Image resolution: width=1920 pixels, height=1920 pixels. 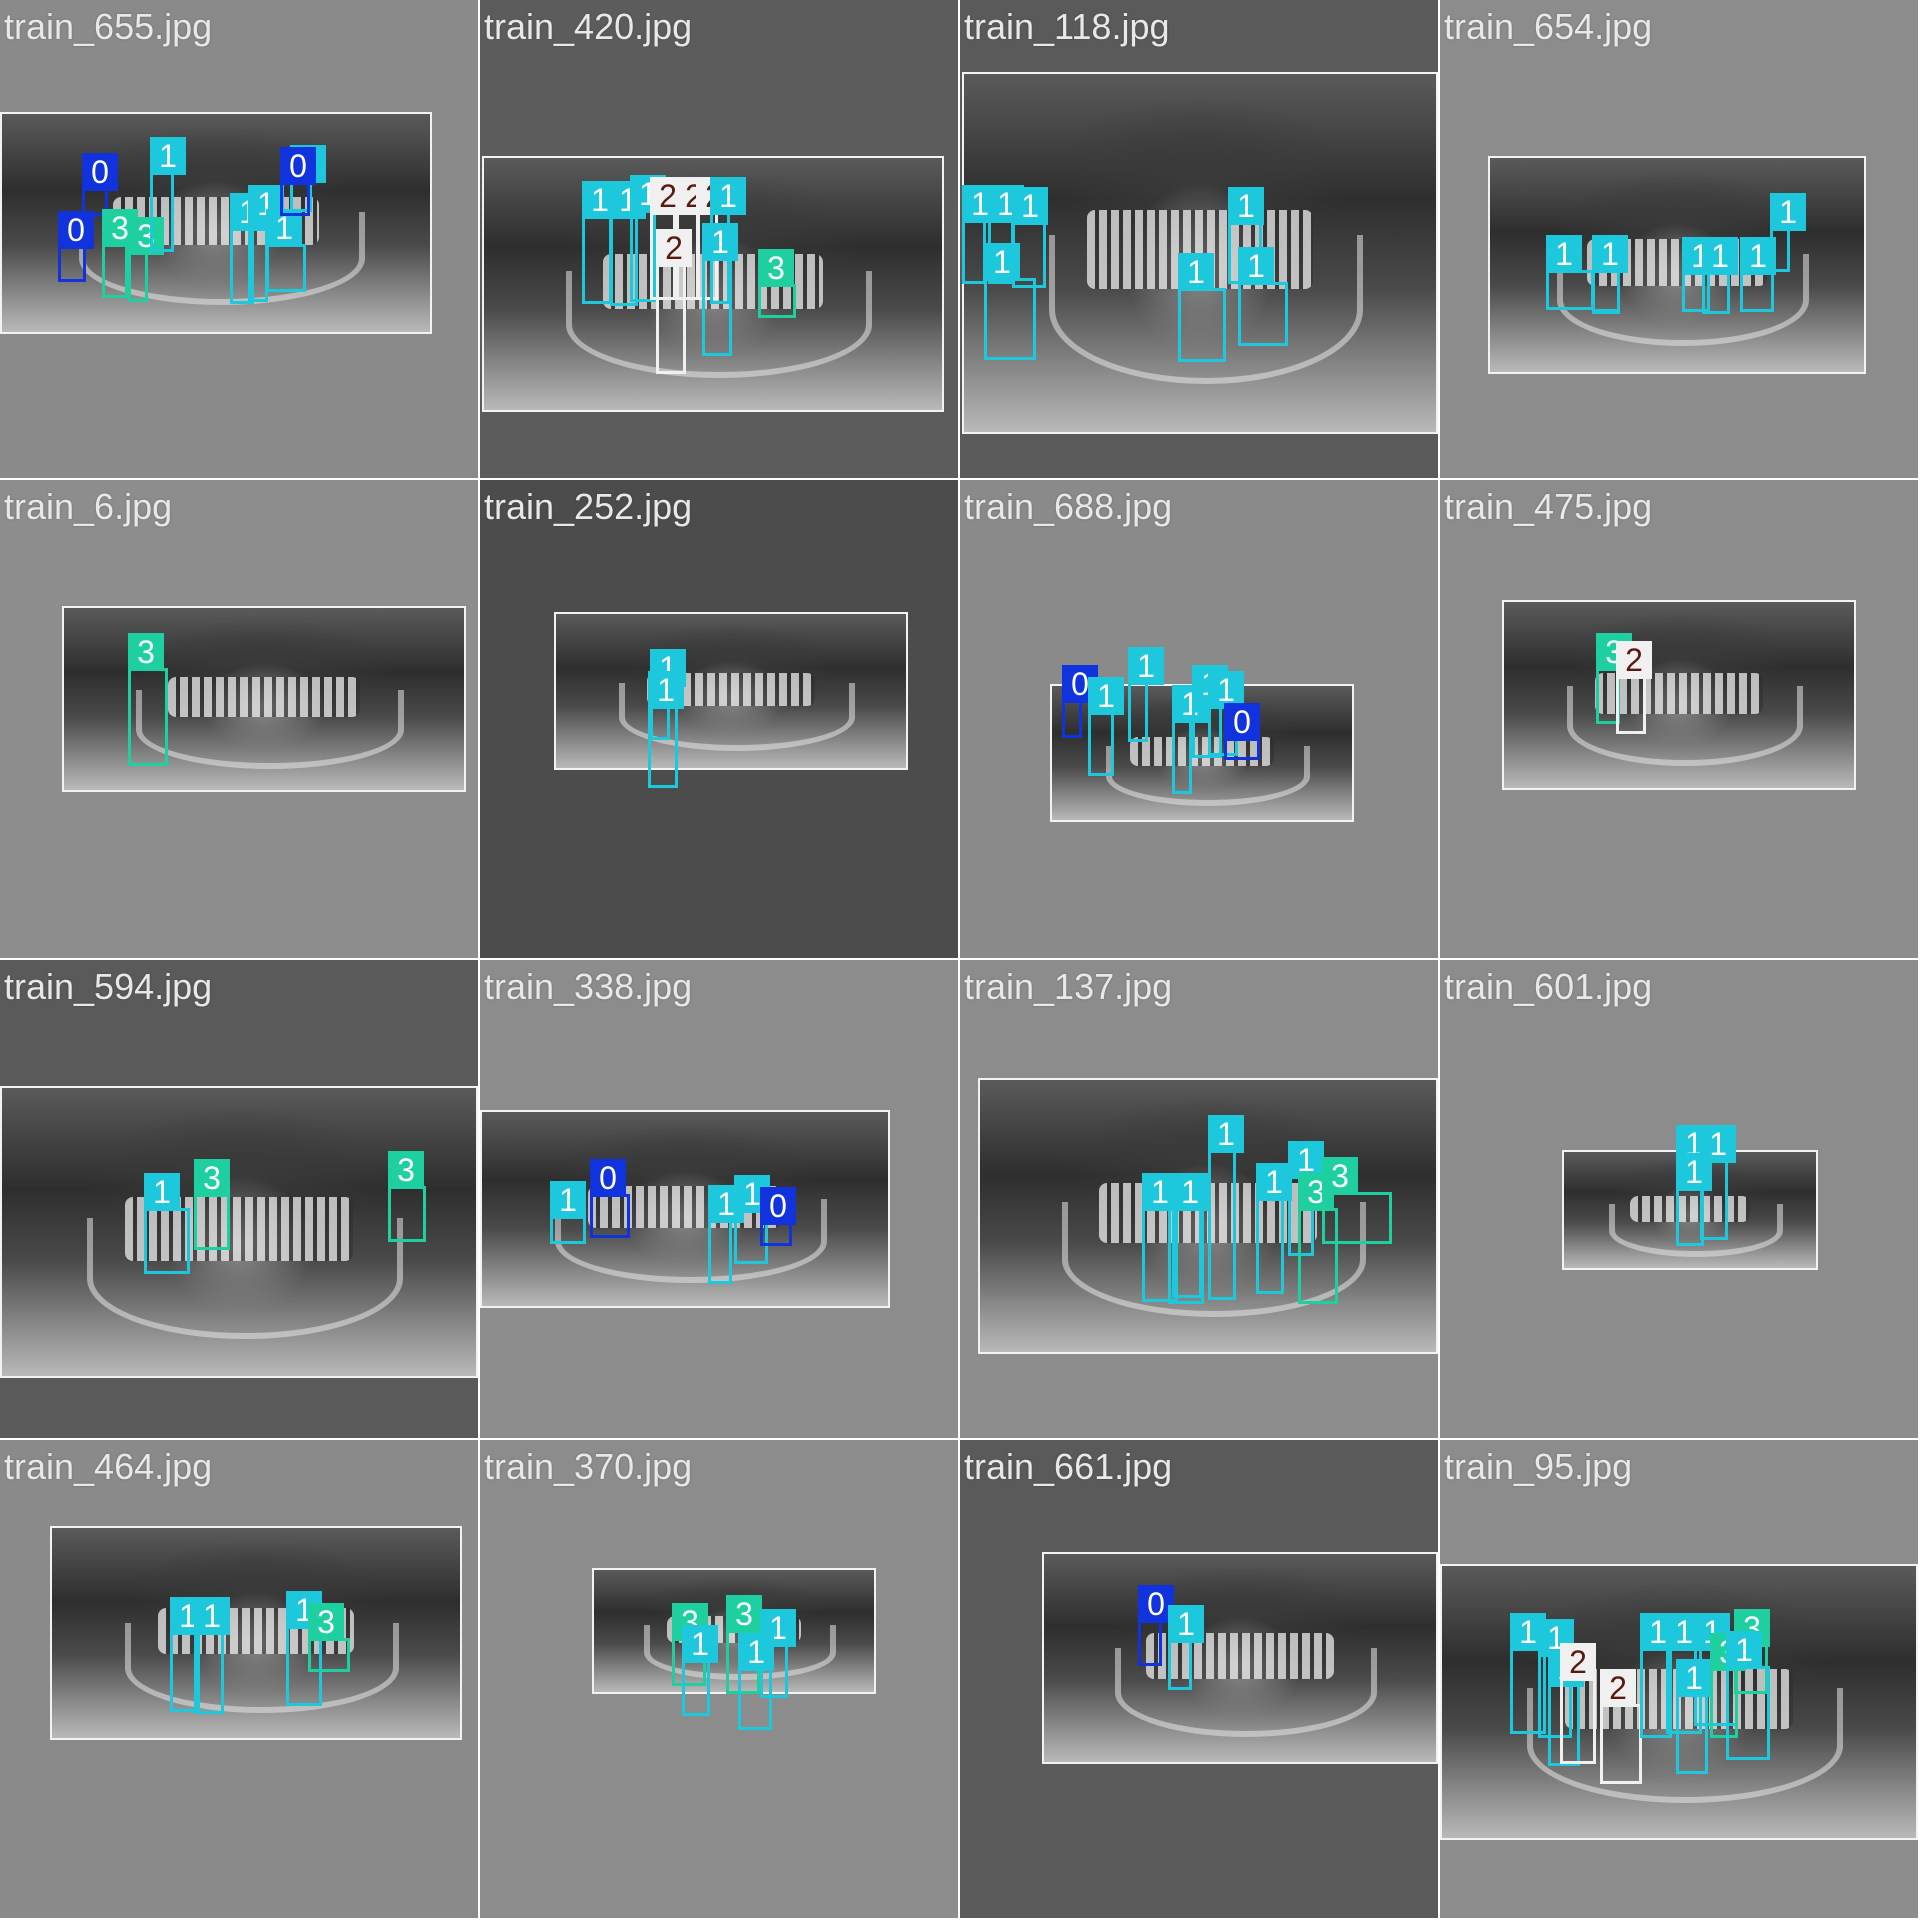 I want to click on mosaic-tile: 1112221132train_420.jpg, so click(x=719, y=239).